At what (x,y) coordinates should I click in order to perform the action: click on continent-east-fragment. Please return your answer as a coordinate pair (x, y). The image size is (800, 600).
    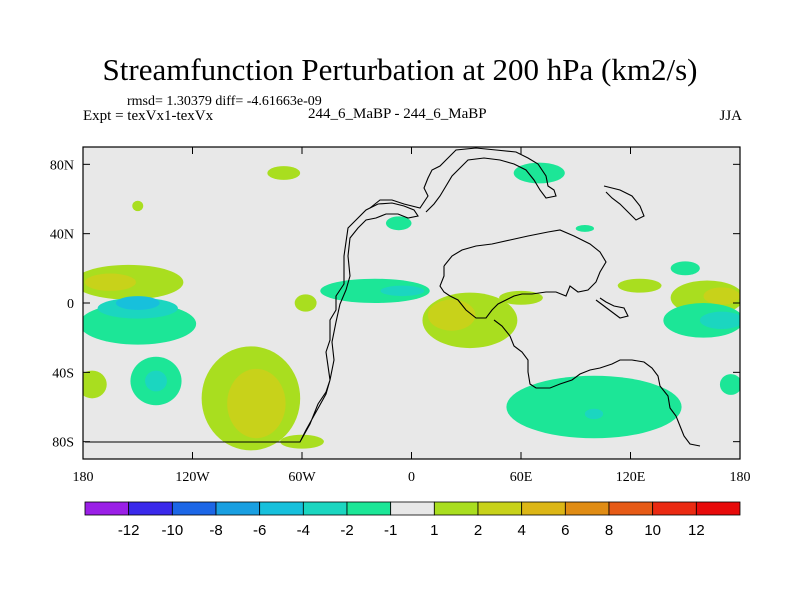
    Looking at the image, I should click on (612, 308).